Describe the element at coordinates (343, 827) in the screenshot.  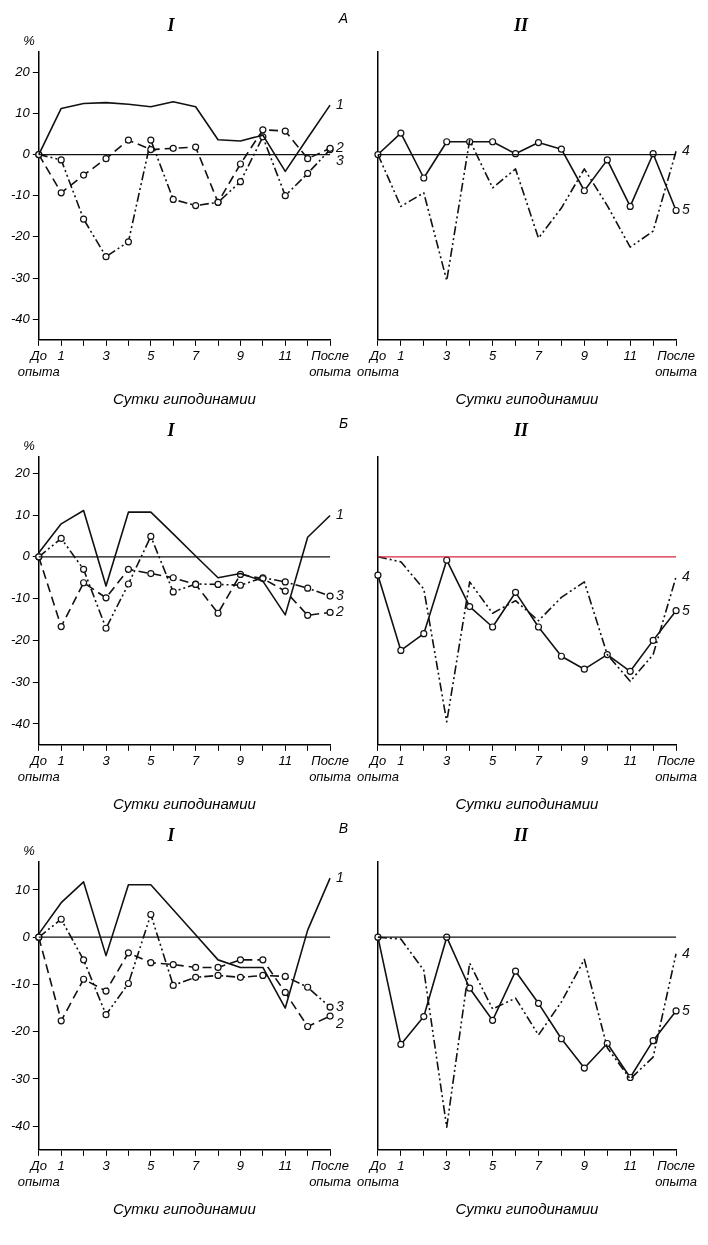
I see `text: В` at that location.